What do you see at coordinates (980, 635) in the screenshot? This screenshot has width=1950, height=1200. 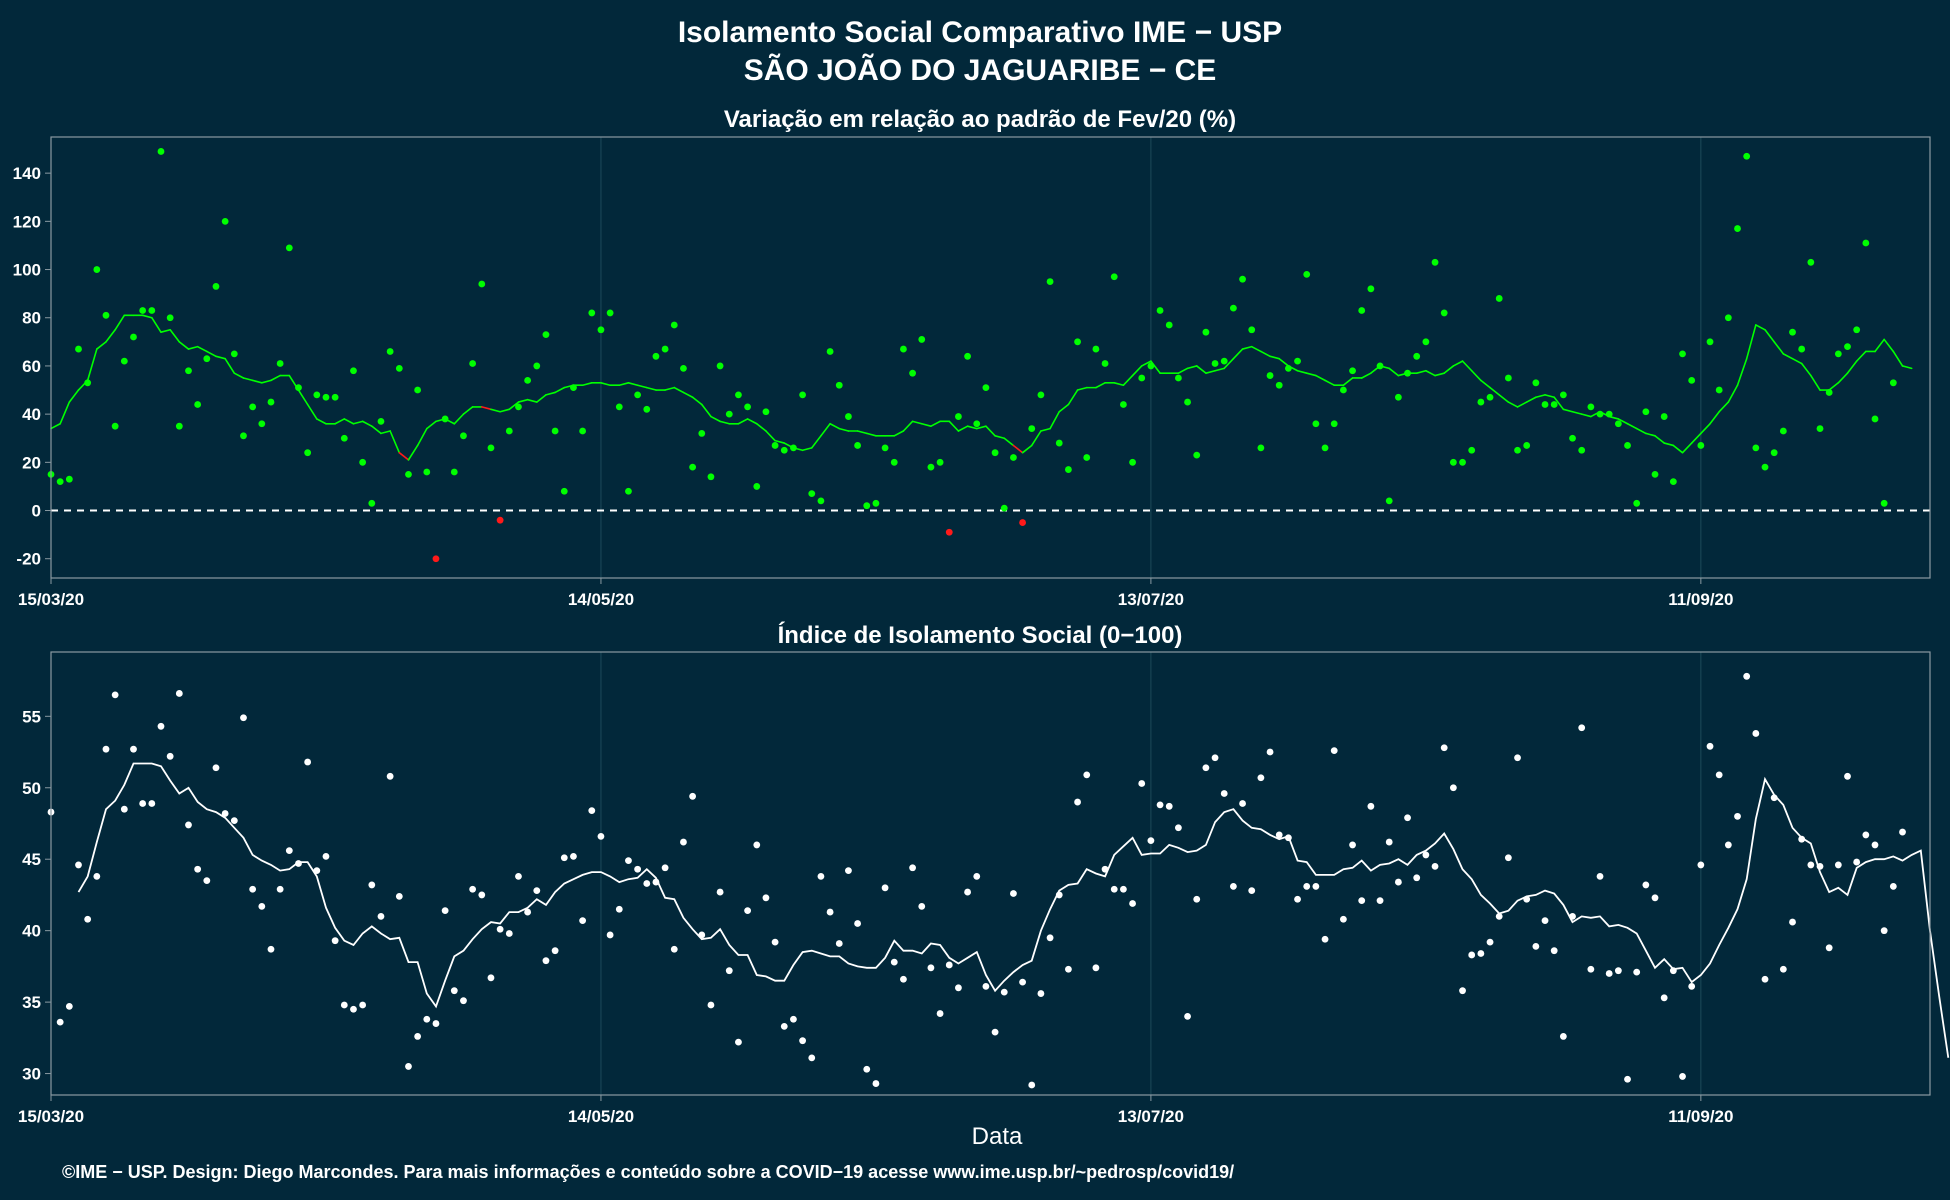 I see `panel2-title: Índice de Isolamento Social (0−100)` at bounding box center [980, 635].